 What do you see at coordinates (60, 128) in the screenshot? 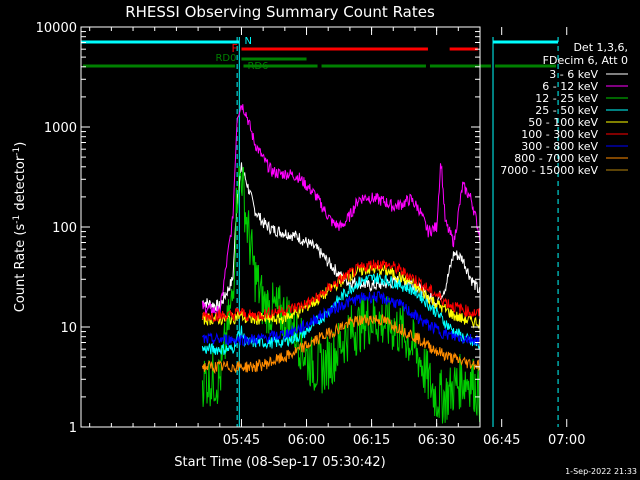
I see `y-tick-label: 1000` at bounding box center [60, 128].